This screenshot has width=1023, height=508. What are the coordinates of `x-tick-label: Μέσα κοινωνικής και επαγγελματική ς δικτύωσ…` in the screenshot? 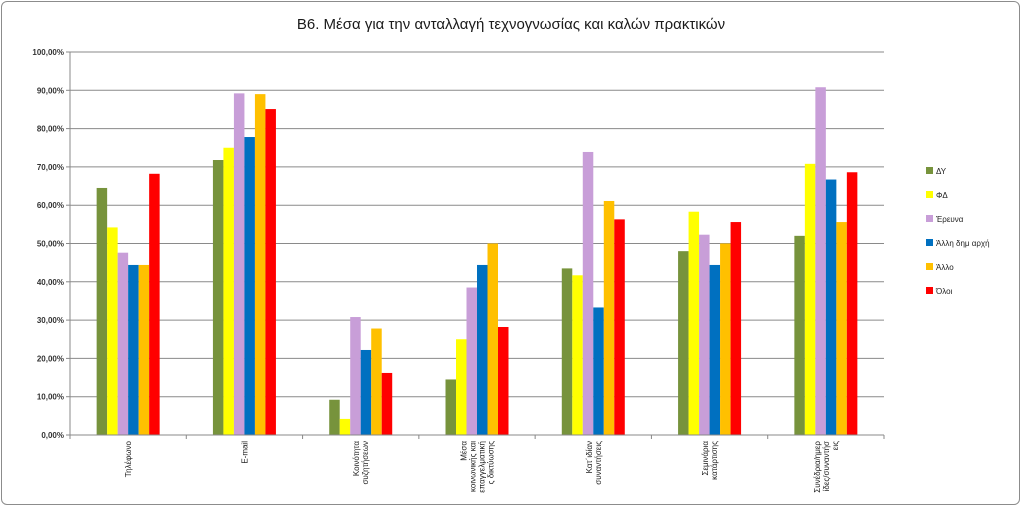 It's located at (478, 467).